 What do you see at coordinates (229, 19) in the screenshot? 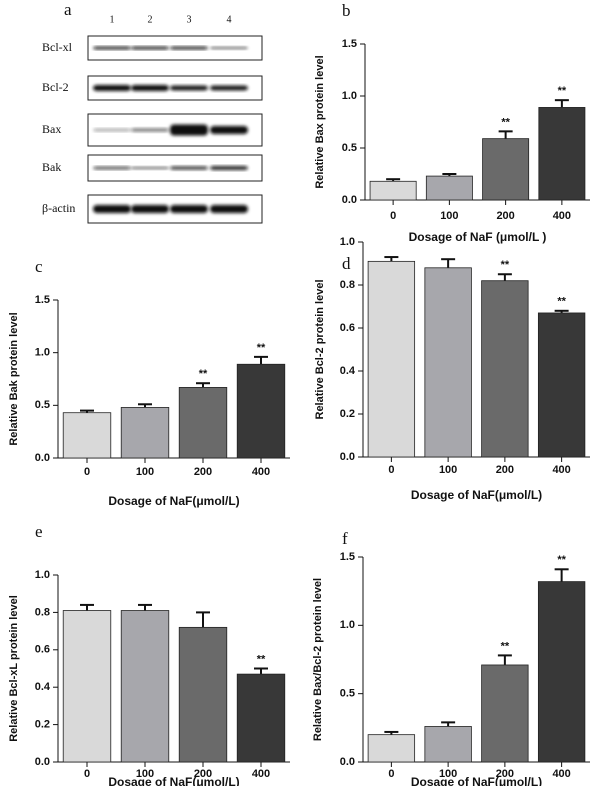
I see `lane-number: 4` at bounding box center [229, 19].